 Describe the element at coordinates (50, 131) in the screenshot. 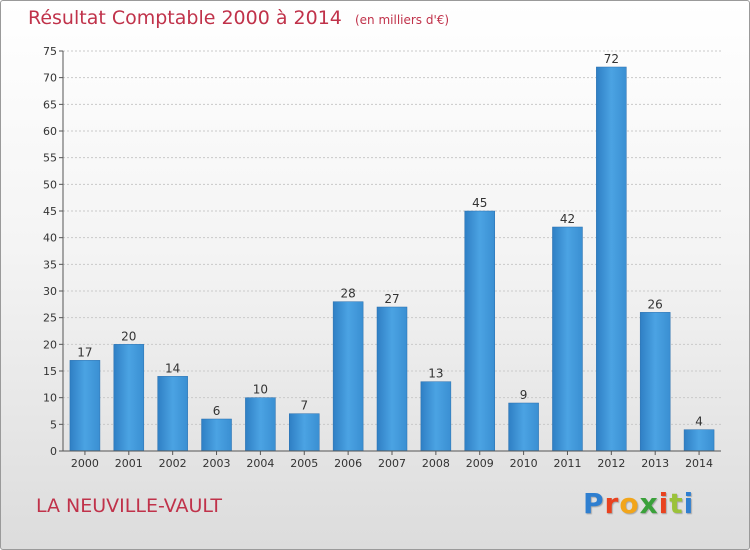

I see `y-tick-label: 60` at that location.